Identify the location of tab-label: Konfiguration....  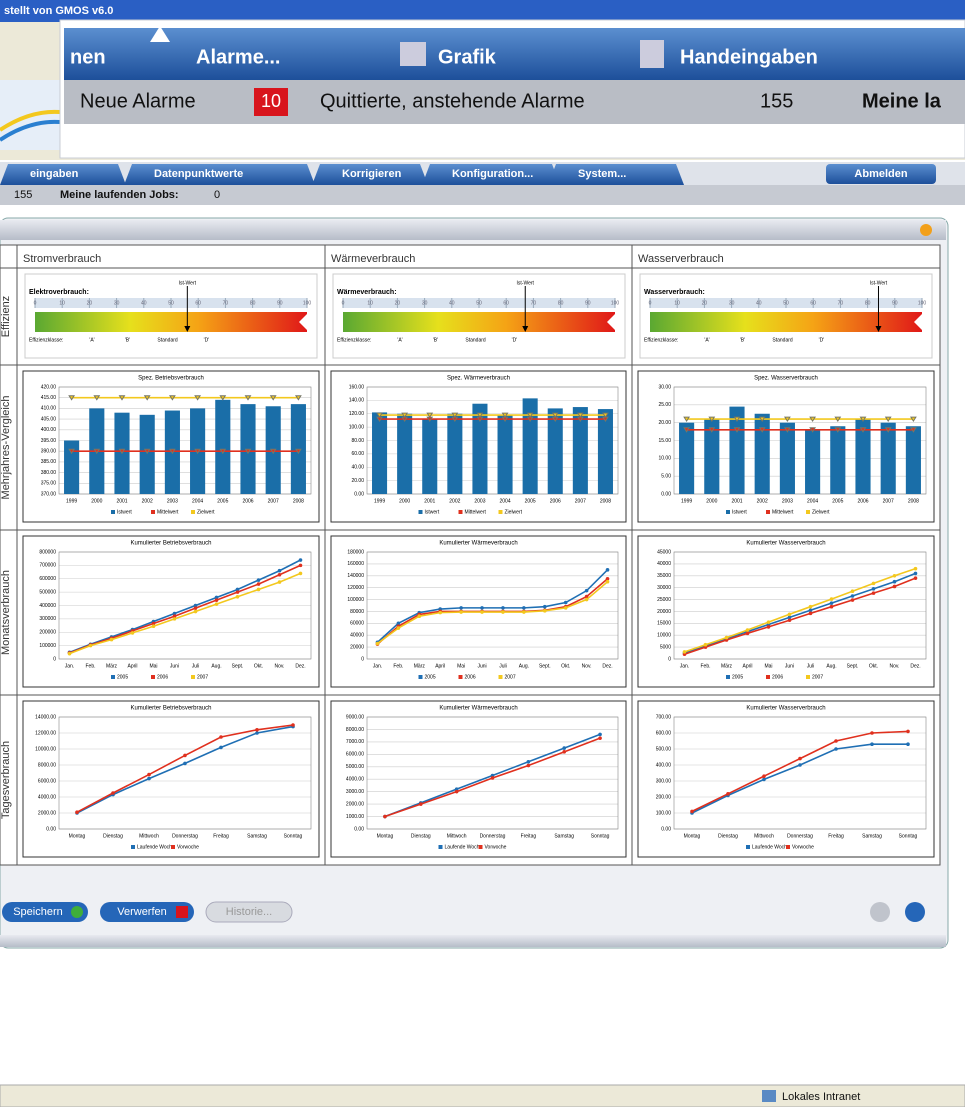
(492, 174).